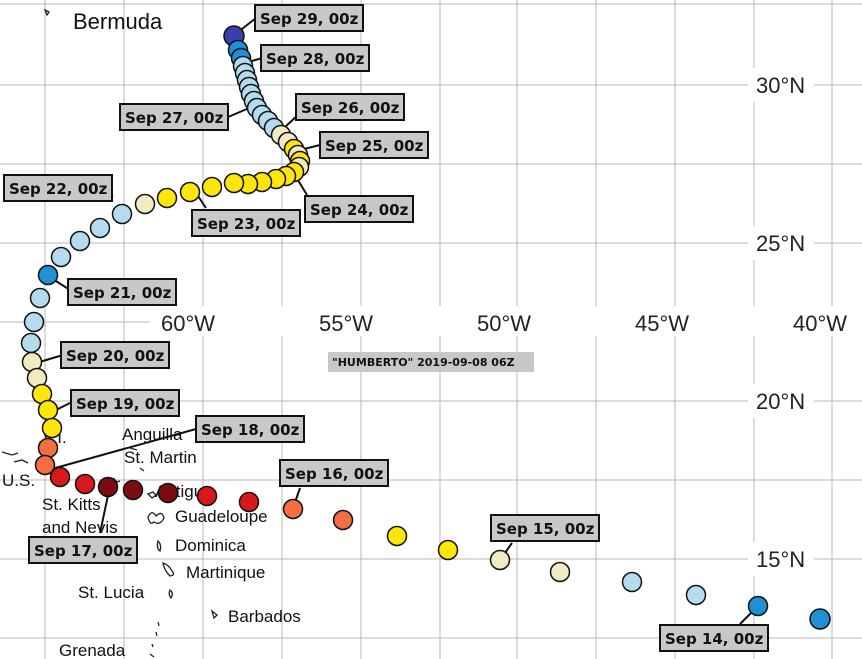  I want to click on st-lucia-island, so click(170, 594).